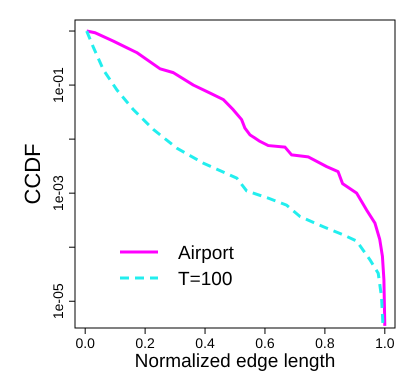  I want to click on x-tick-label: 0.0, so click(85, 343).